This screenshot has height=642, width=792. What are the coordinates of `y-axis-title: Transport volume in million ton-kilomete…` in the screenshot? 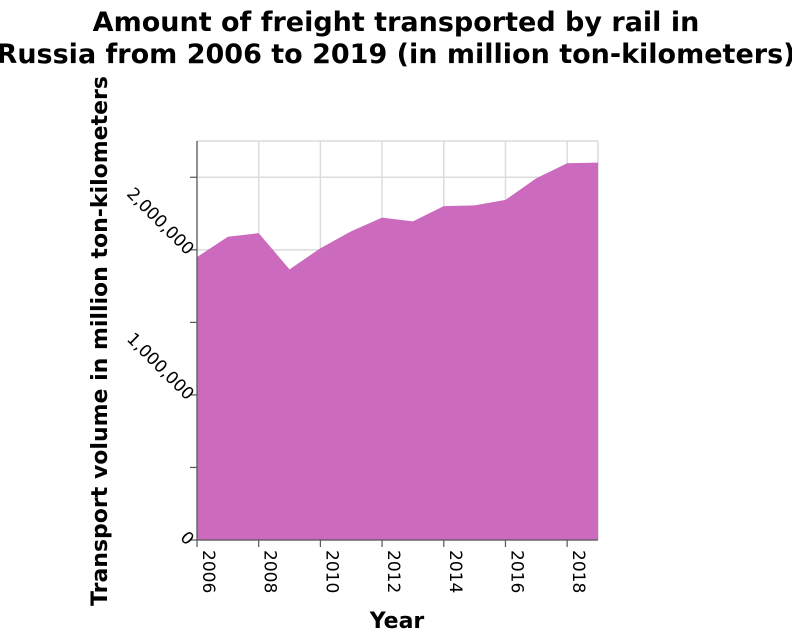 It's located at (100, 341).